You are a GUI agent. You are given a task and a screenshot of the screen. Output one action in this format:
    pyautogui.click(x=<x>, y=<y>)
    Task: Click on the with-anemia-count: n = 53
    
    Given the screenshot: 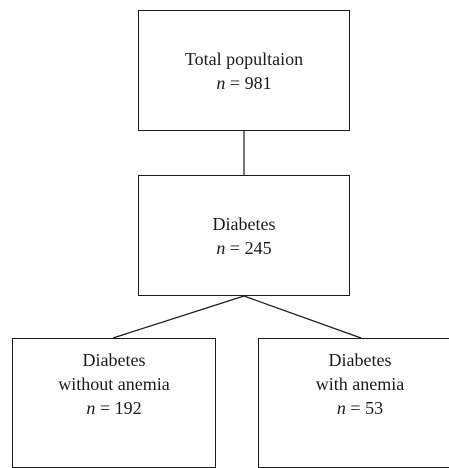 What is the action you would take?
    pyautogui.click(x=360, y=408)
    